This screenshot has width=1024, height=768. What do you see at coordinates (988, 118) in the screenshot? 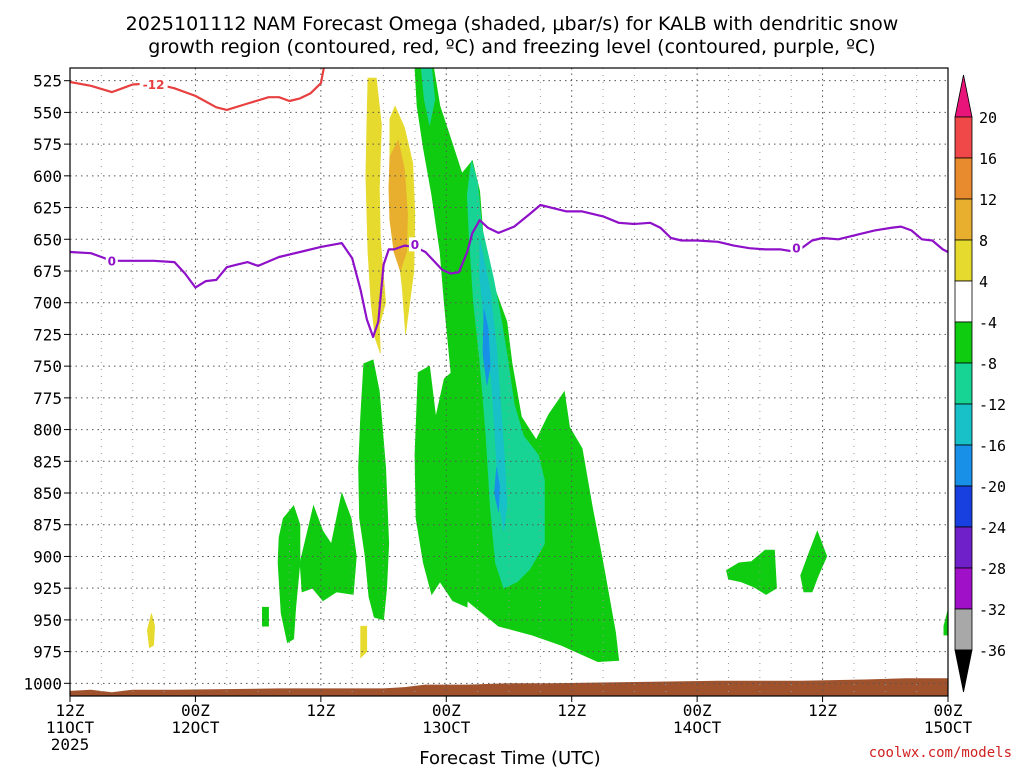
I see `colorbar-label: 20` at bounding box center [988, 118].